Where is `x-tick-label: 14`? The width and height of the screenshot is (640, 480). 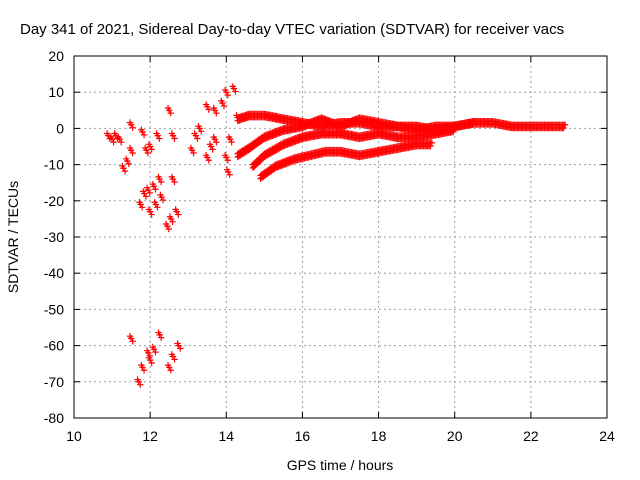
x-tick-label: 14 is located at coordinates (226, 436).